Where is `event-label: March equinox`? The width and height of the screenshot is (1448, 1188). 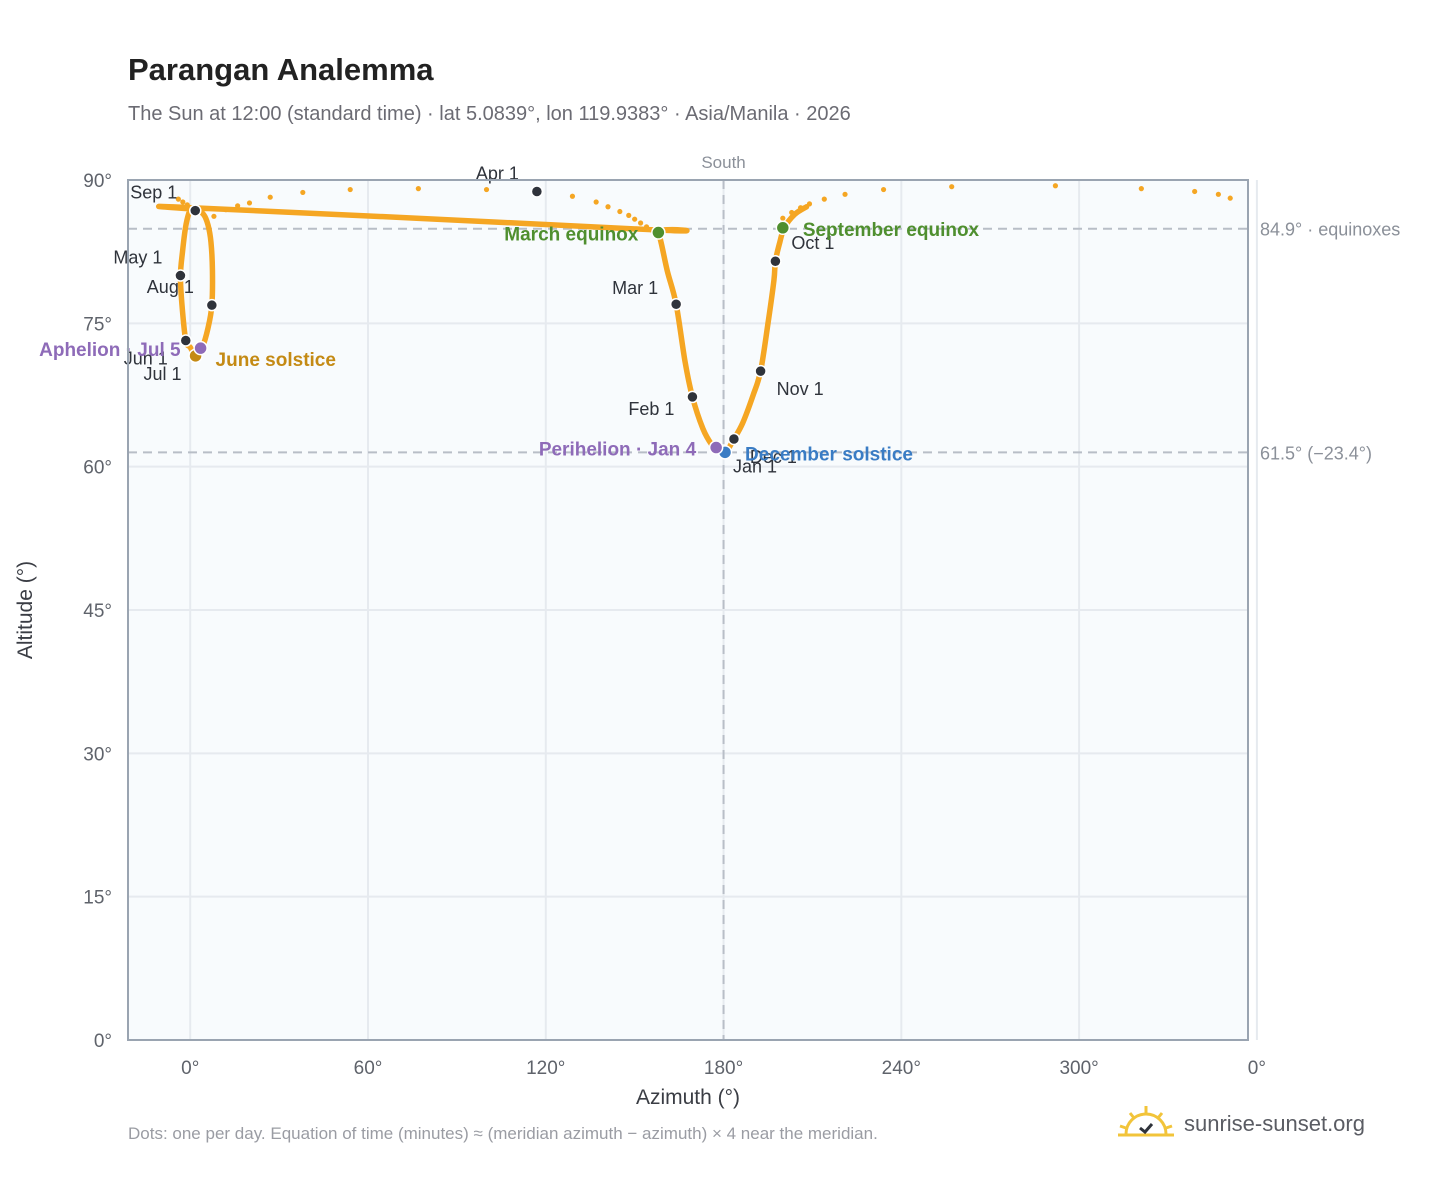
event-label: March equinox is located at coordinates (571, 235).